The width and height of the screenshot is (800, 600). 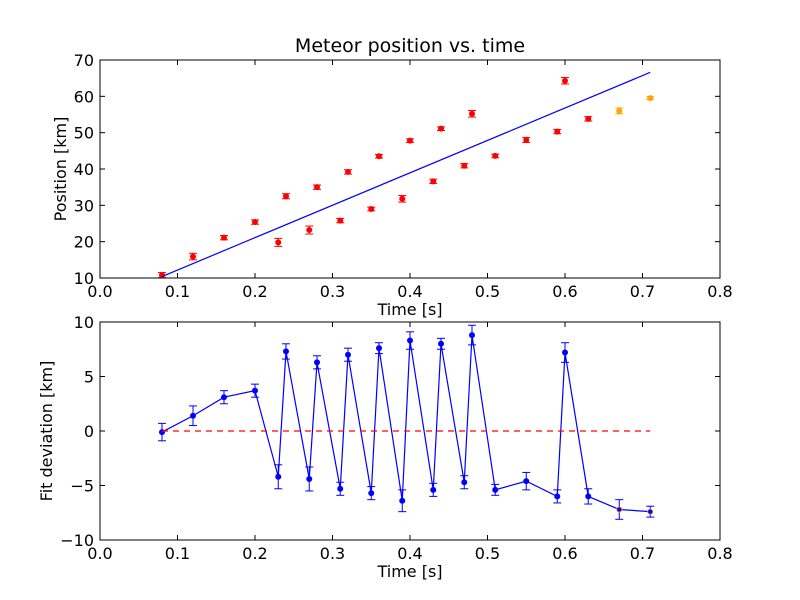 I want to click on deviation-y-tick-label: −10, so click(x=77, y=540).